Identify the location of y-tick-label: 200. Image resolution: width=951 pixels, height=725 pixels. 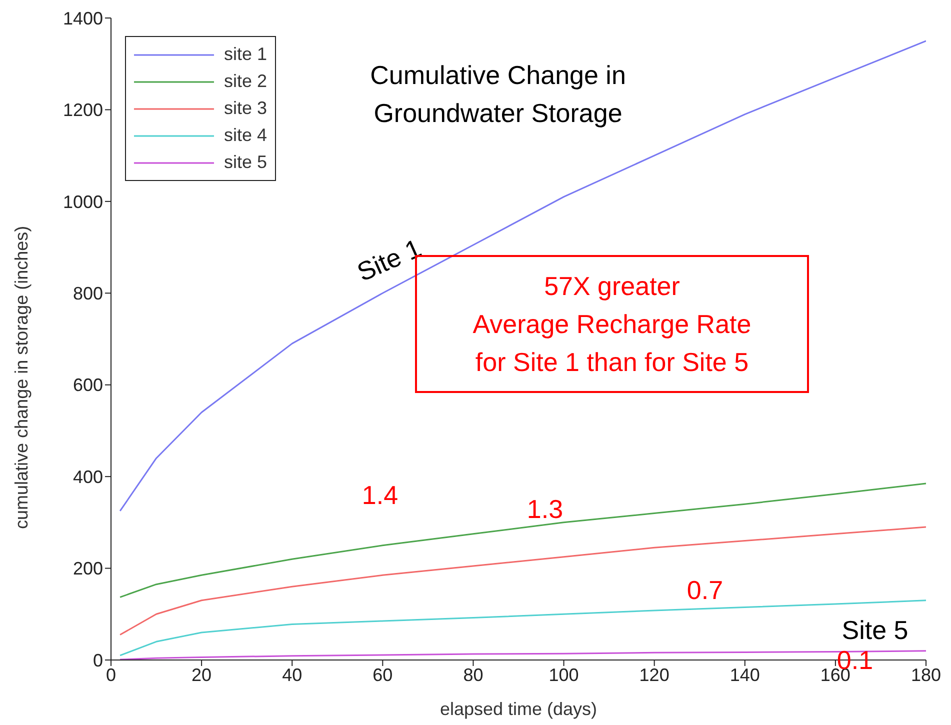
(87, 568).